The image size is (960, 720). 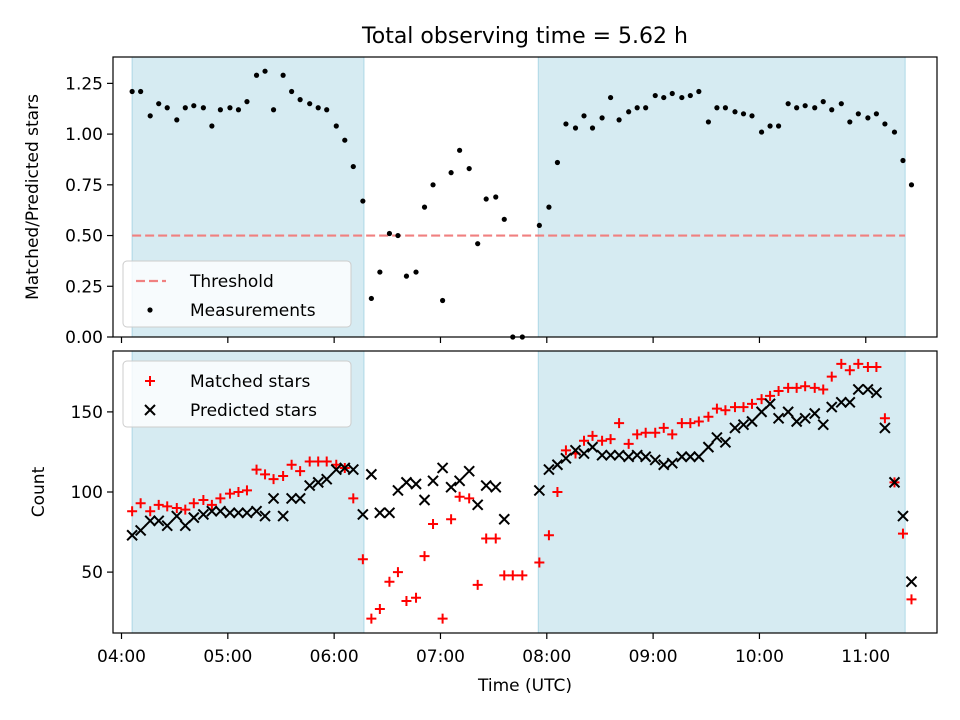 I want to click on y-tick-label: 100, so click(x=87, y=493).